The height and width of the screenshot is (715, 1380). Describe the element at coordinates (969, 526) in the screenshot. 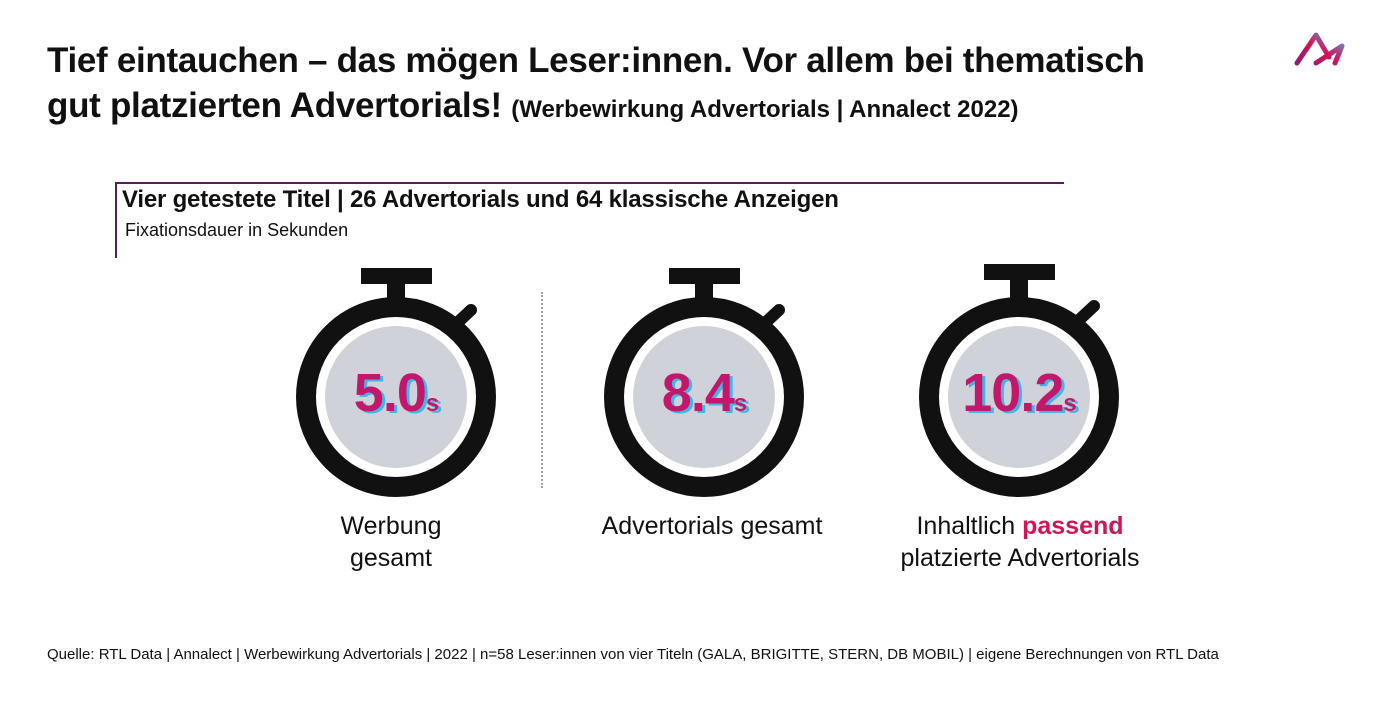

I see `label-prefix: Inhaltlich` at that location.